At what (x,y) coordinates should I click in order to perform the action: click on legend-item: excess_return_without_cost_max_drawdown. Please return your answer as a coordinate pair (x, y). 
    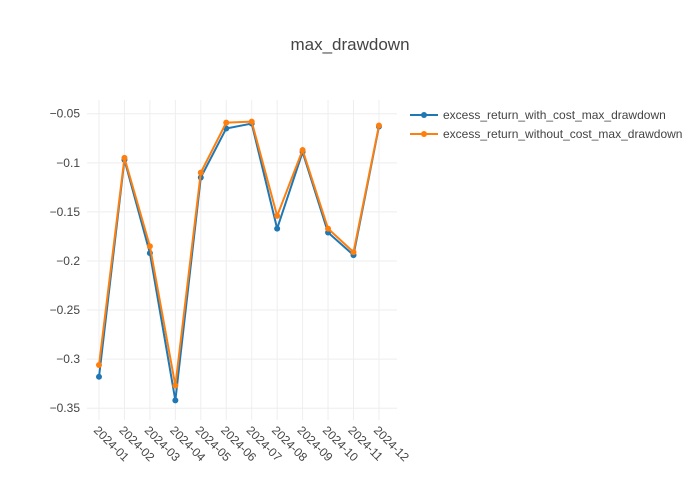
    Looking at the image, I should click on (546, 134).